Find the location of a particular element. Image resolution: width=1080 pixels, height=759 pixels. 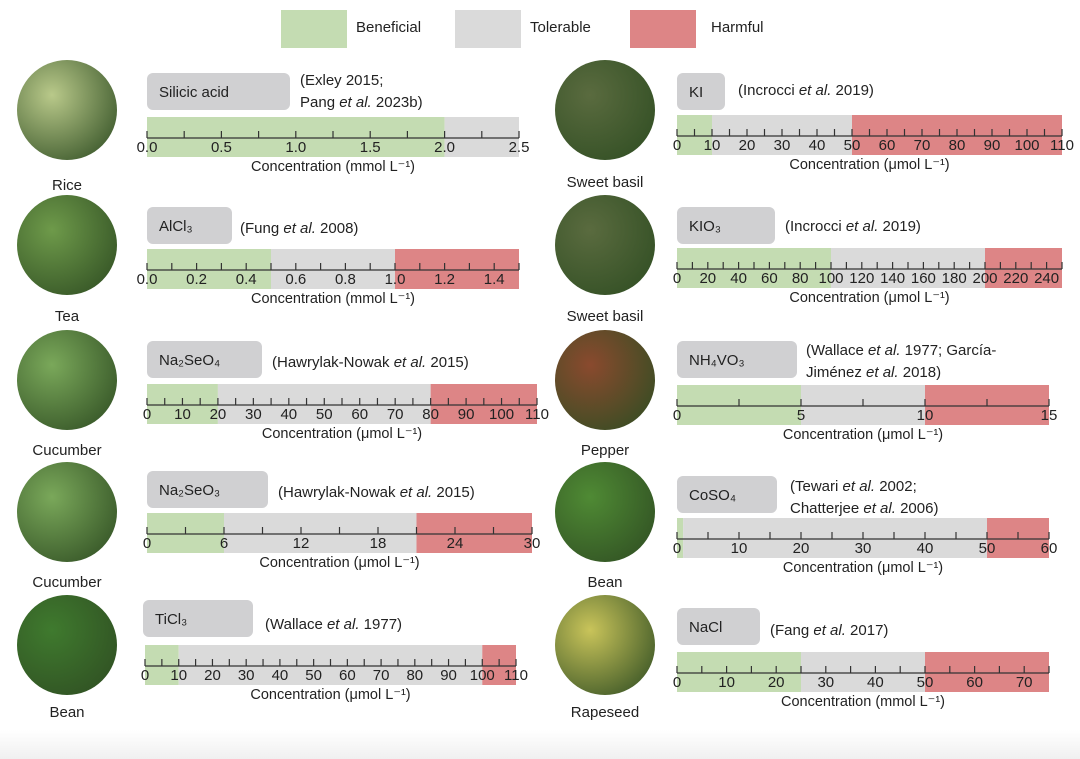

legend-swatch-harmful is located at coordinates (663, 29).